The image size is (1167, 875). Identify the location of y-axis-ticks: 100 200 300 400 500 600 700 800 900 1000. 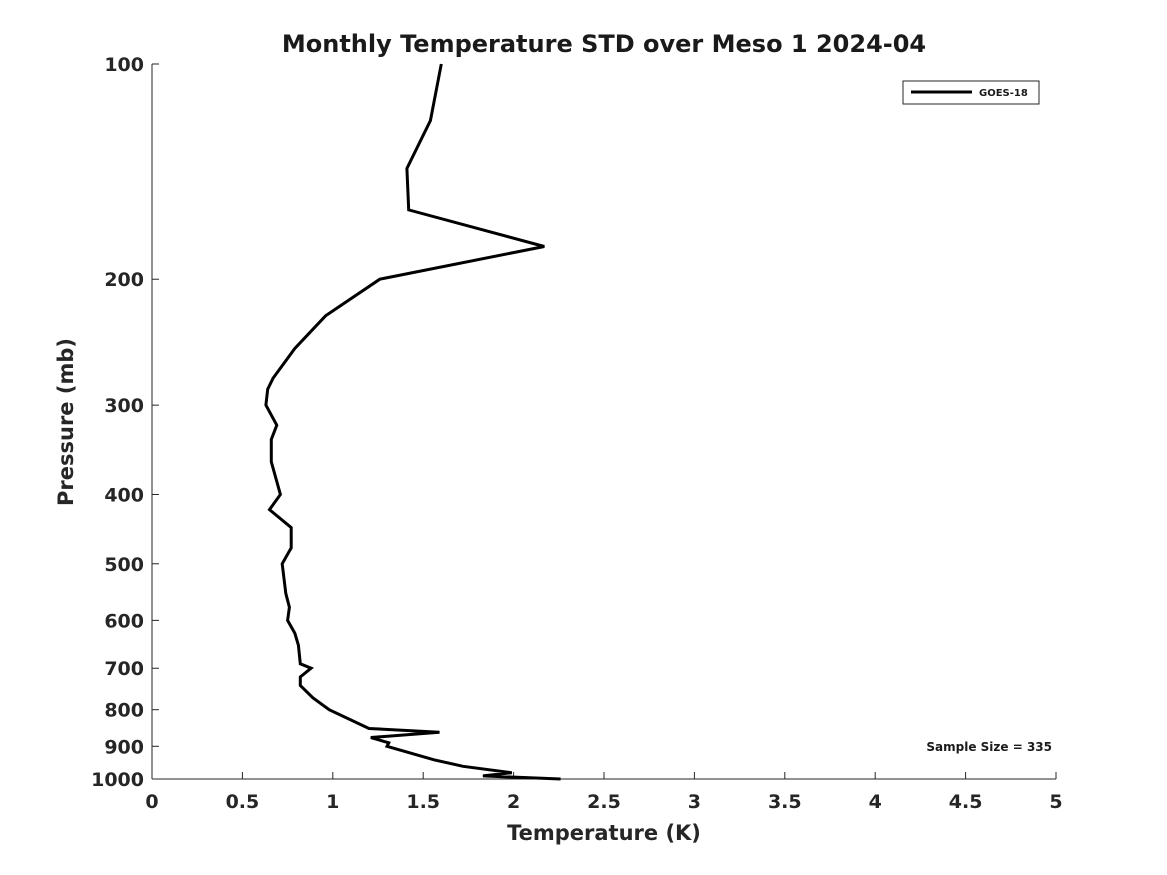
(125, 422).